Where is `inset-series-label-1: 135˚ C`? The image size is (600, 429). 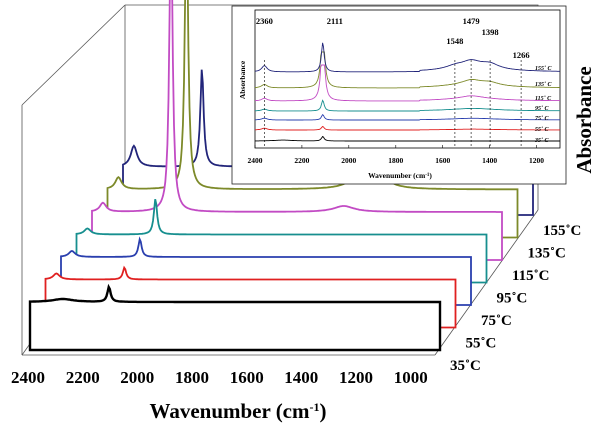
inset-series-label-1: 135˚ C is located at coordinates (543, 84).